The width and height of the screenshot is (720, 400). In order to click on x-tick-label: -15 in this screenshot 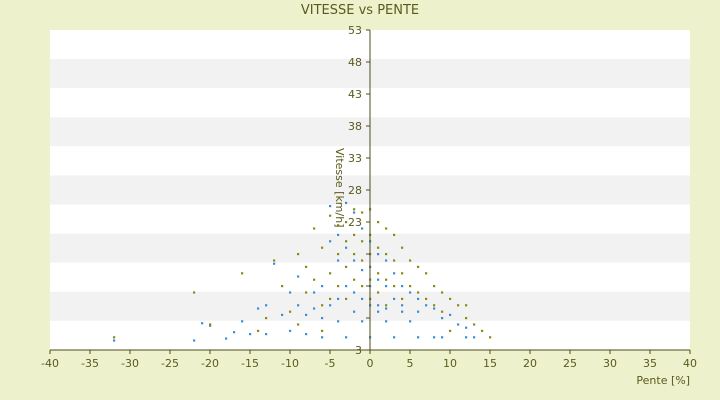, I will do `click(250, 363)`.